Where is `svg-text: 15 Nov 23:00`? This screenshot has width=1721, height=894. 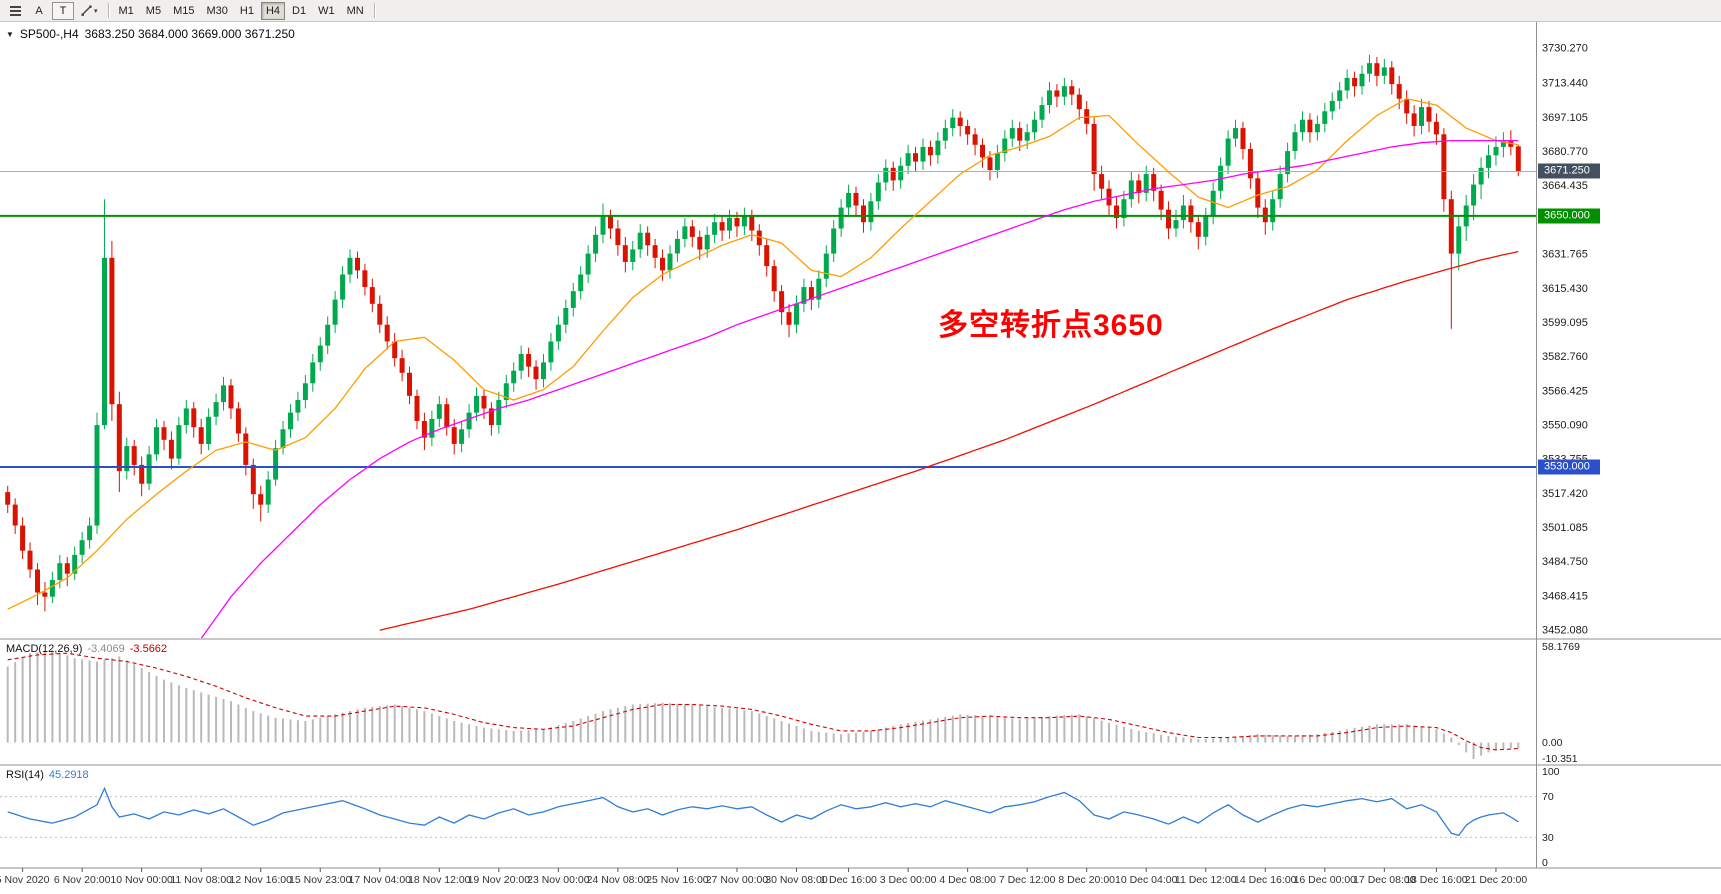 svg-text: 15 Nov 23:00 is located at coordinates (320, 880).